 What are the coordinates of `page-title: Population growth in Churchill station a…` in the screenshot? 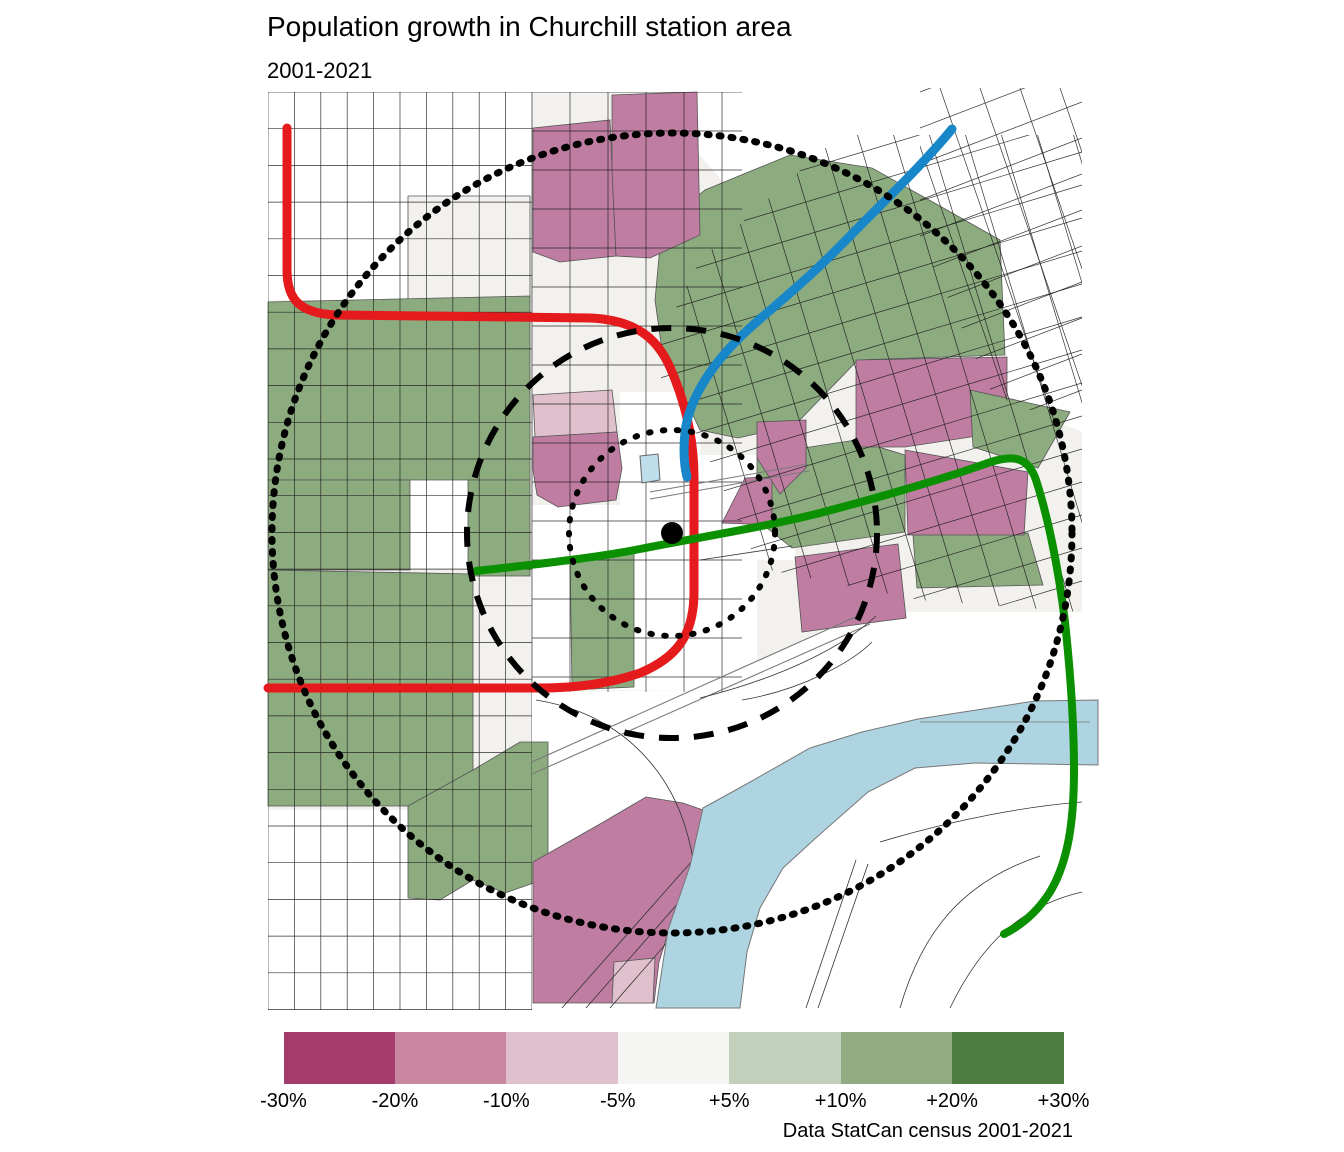 It's located at (529, 26).